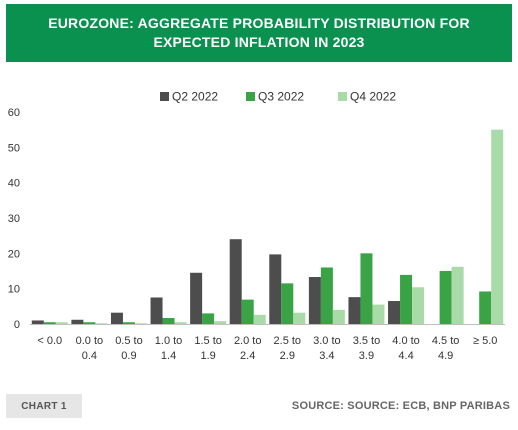  What do you see at coordinates (400, 406) in the screenshot?
I see `source-note: SOURCE: SOURCE: ECB, BNP PARIBAS` at bounding box center [400, 406].